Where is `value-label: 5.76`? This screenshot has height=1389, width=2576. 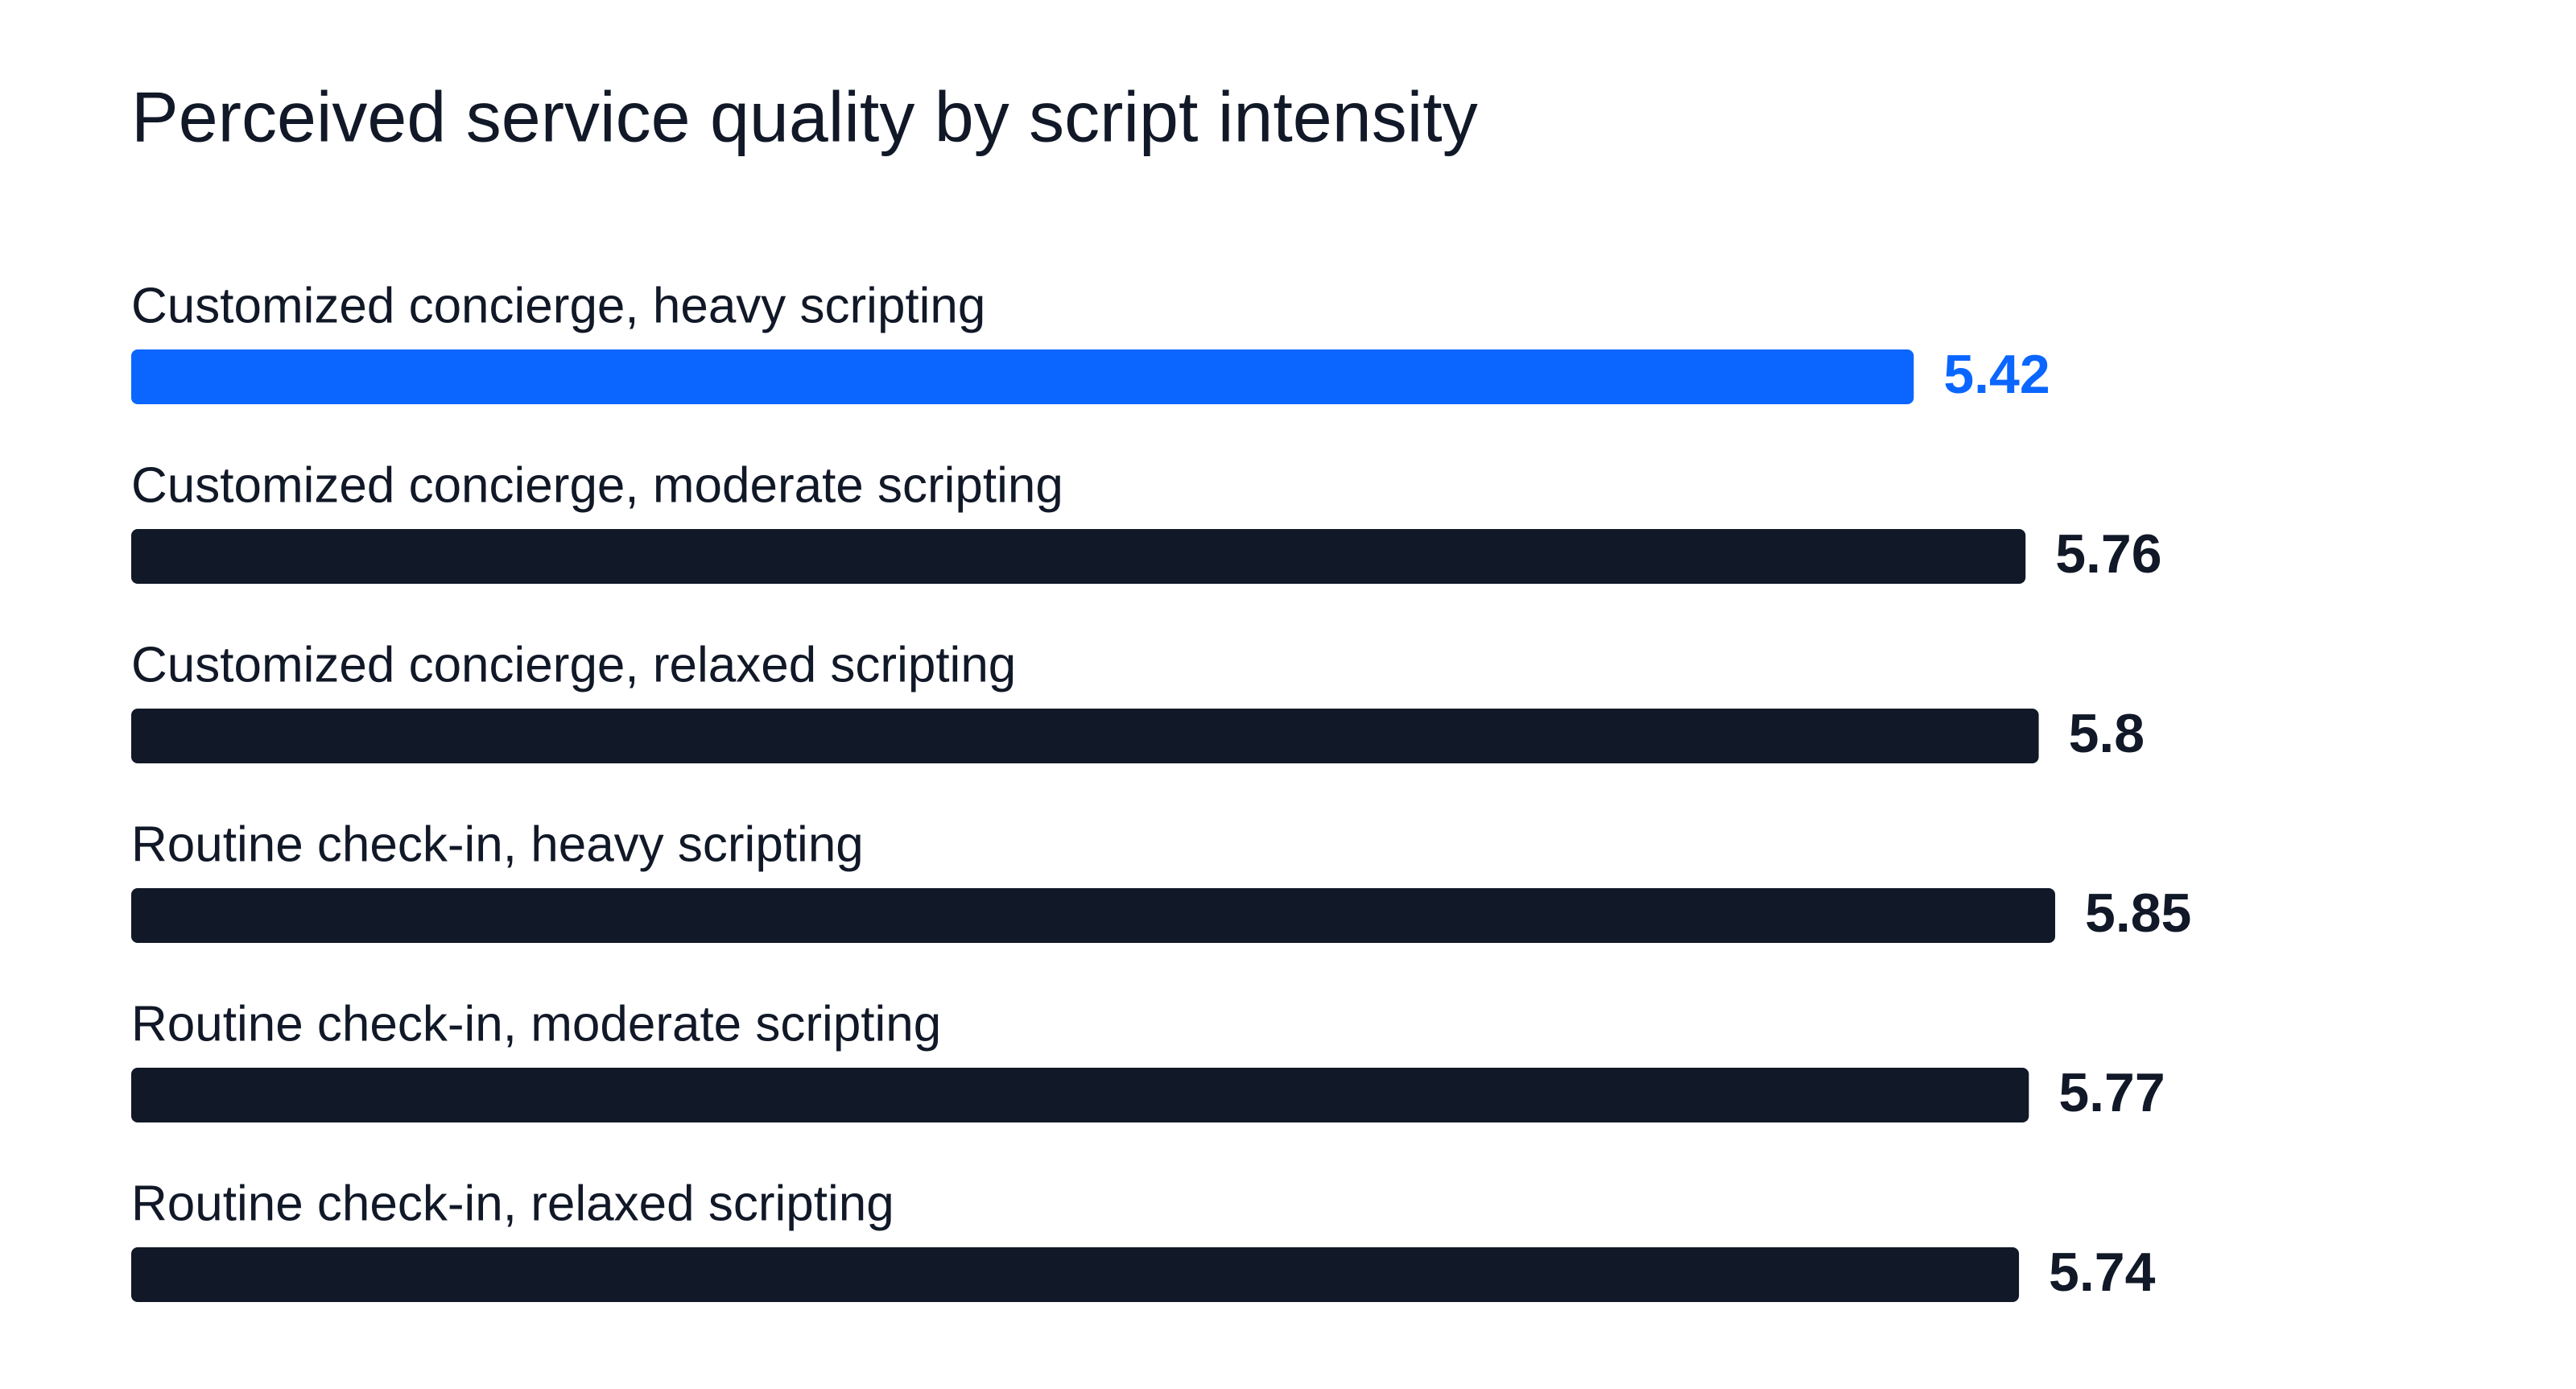
value-label: 5.76 is located at coordinates (2108, 554).